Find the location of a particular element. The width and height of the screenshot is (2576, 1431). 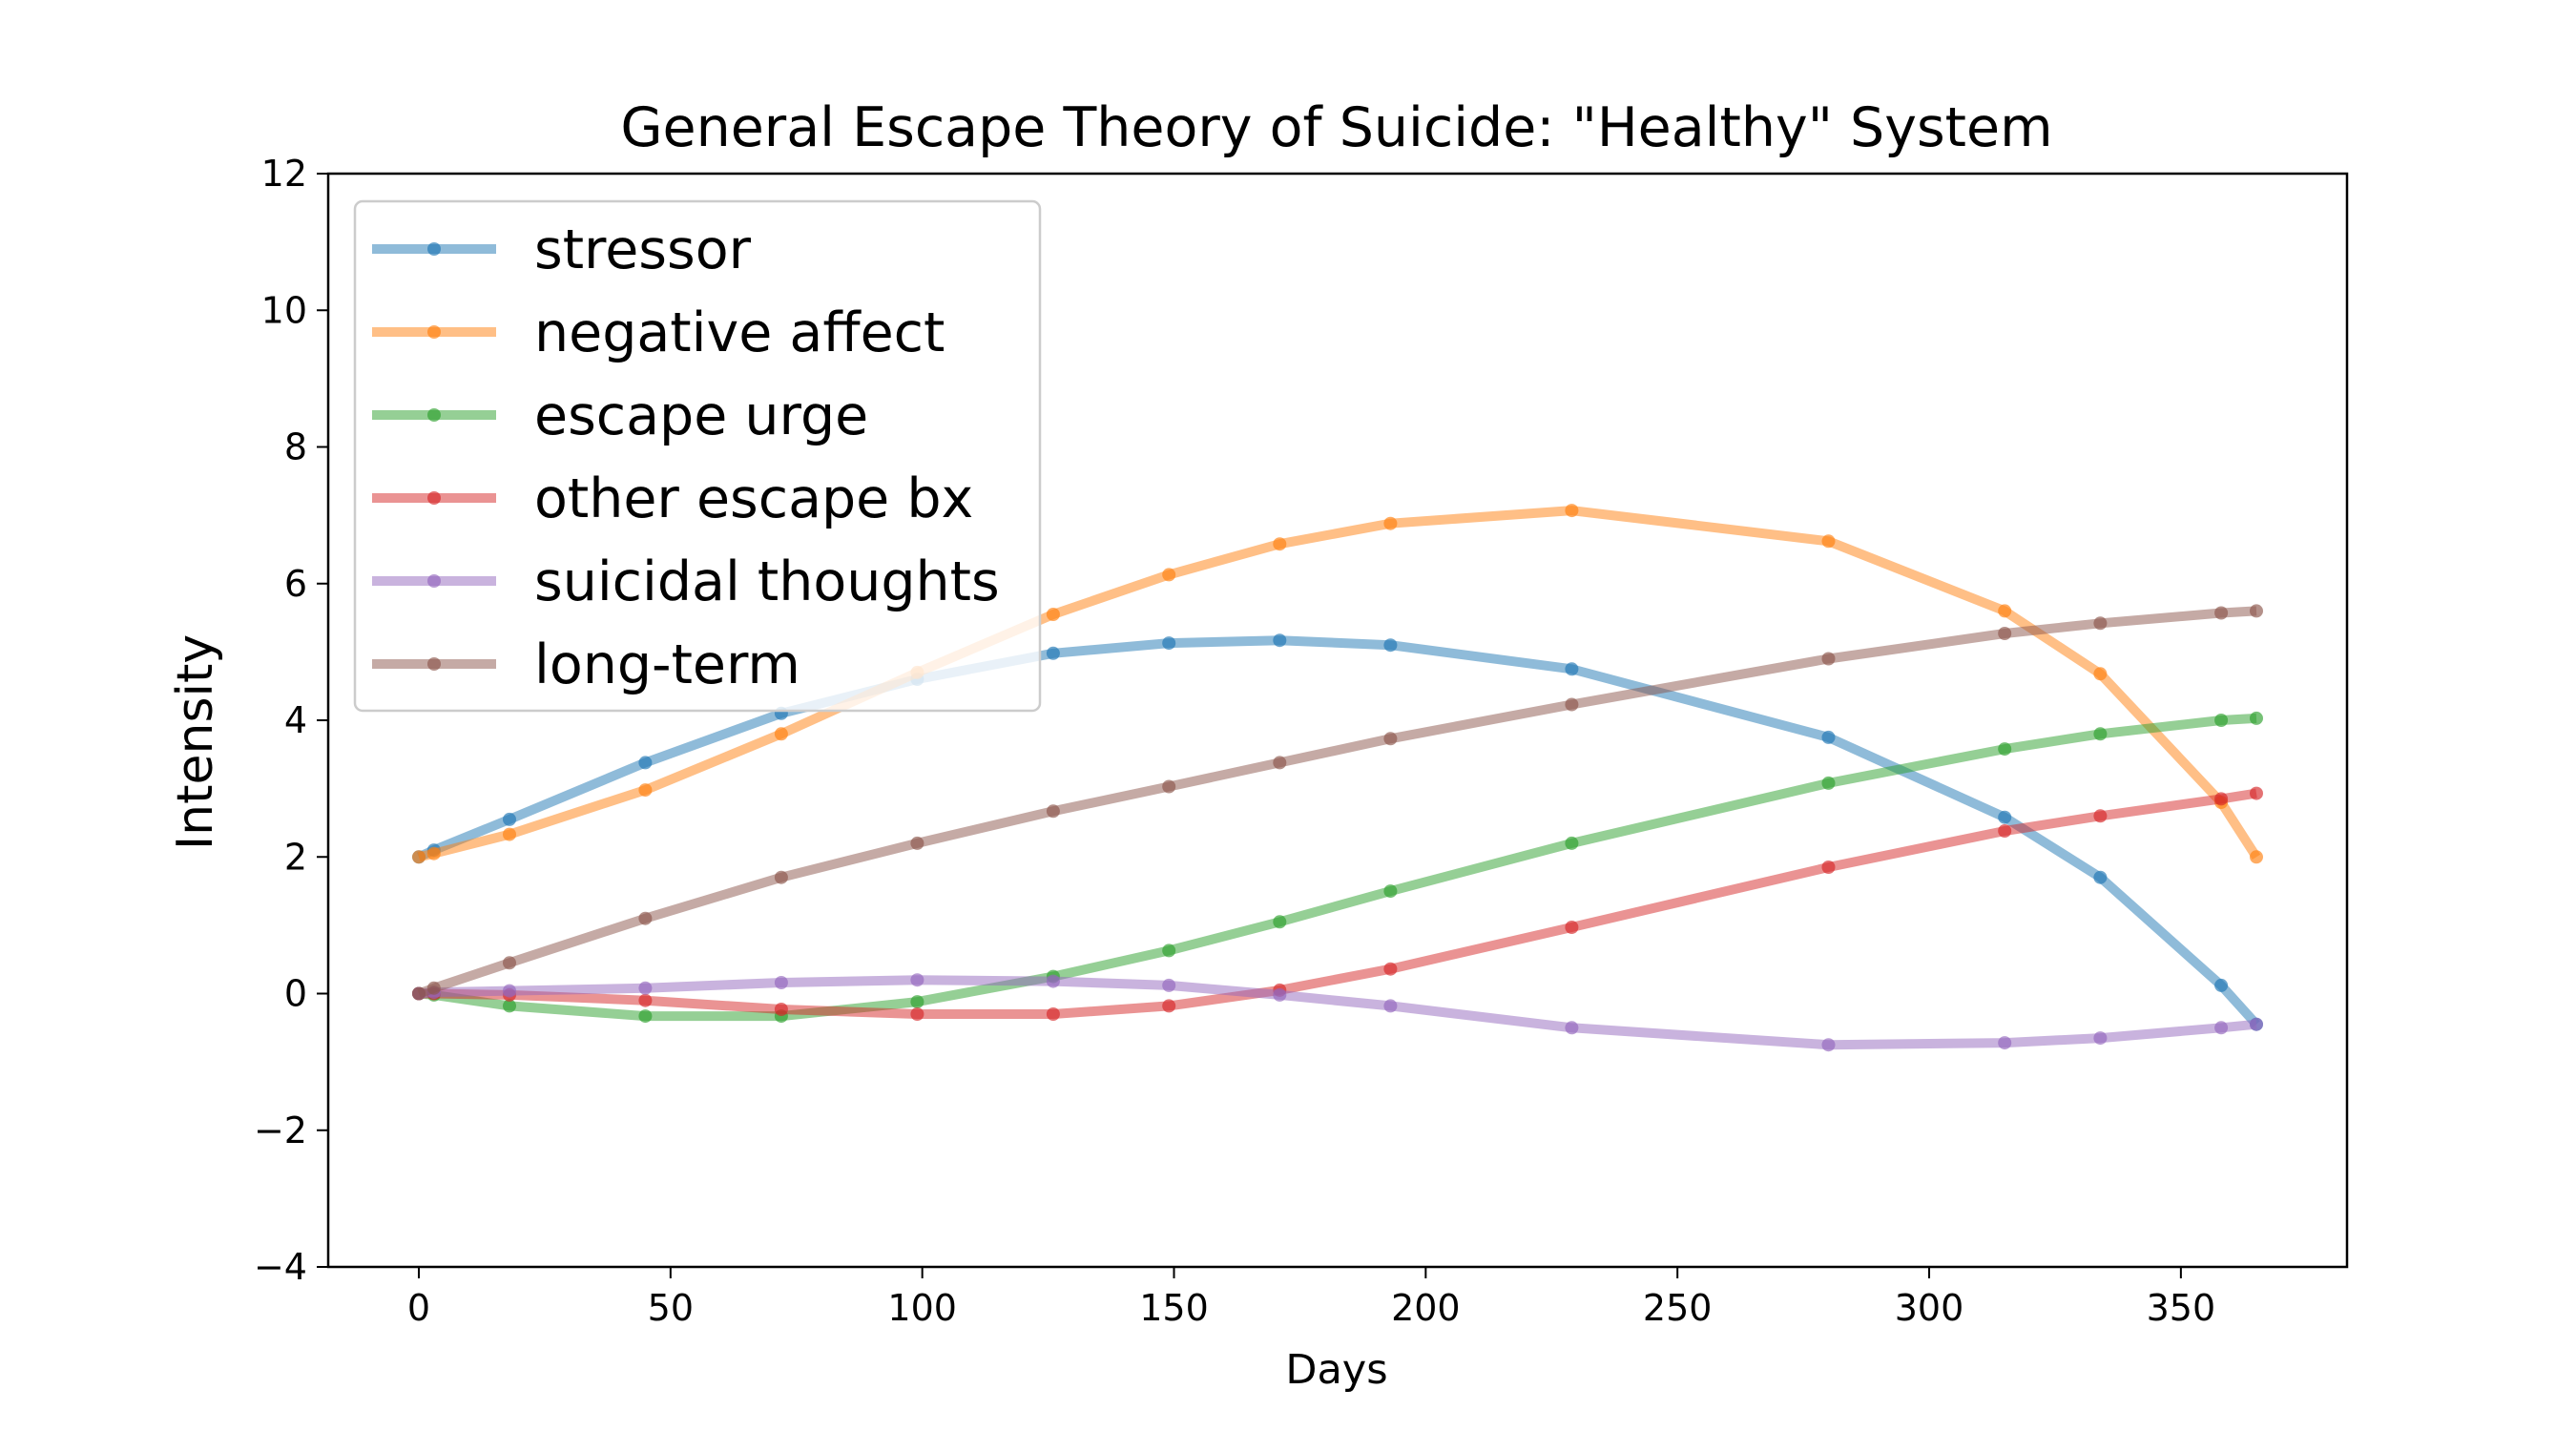

x-tick-label: 100 is located at coordinates (922, 1308).